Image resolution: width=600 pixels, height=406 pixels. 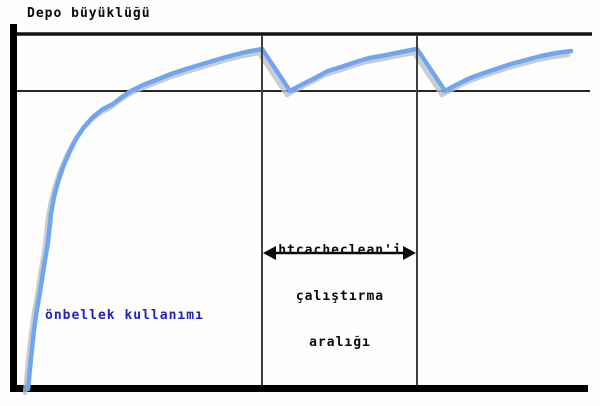 I want to click on interval-double-arrow, so click(x=339, y=253).